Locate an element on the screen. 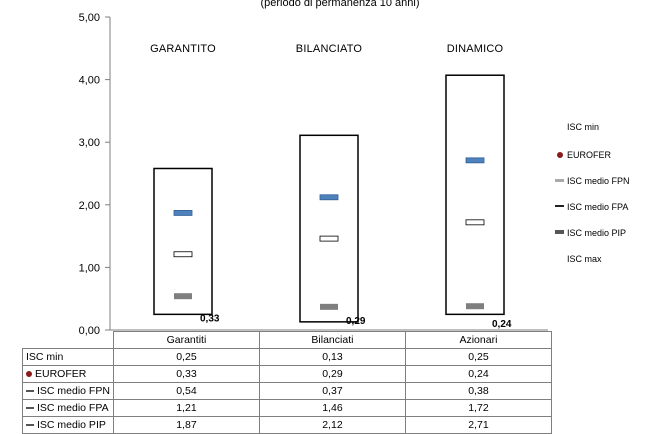 This screenshot has width=650, height=434. table-cell: 2,12 is located at coordinates (332, 425).